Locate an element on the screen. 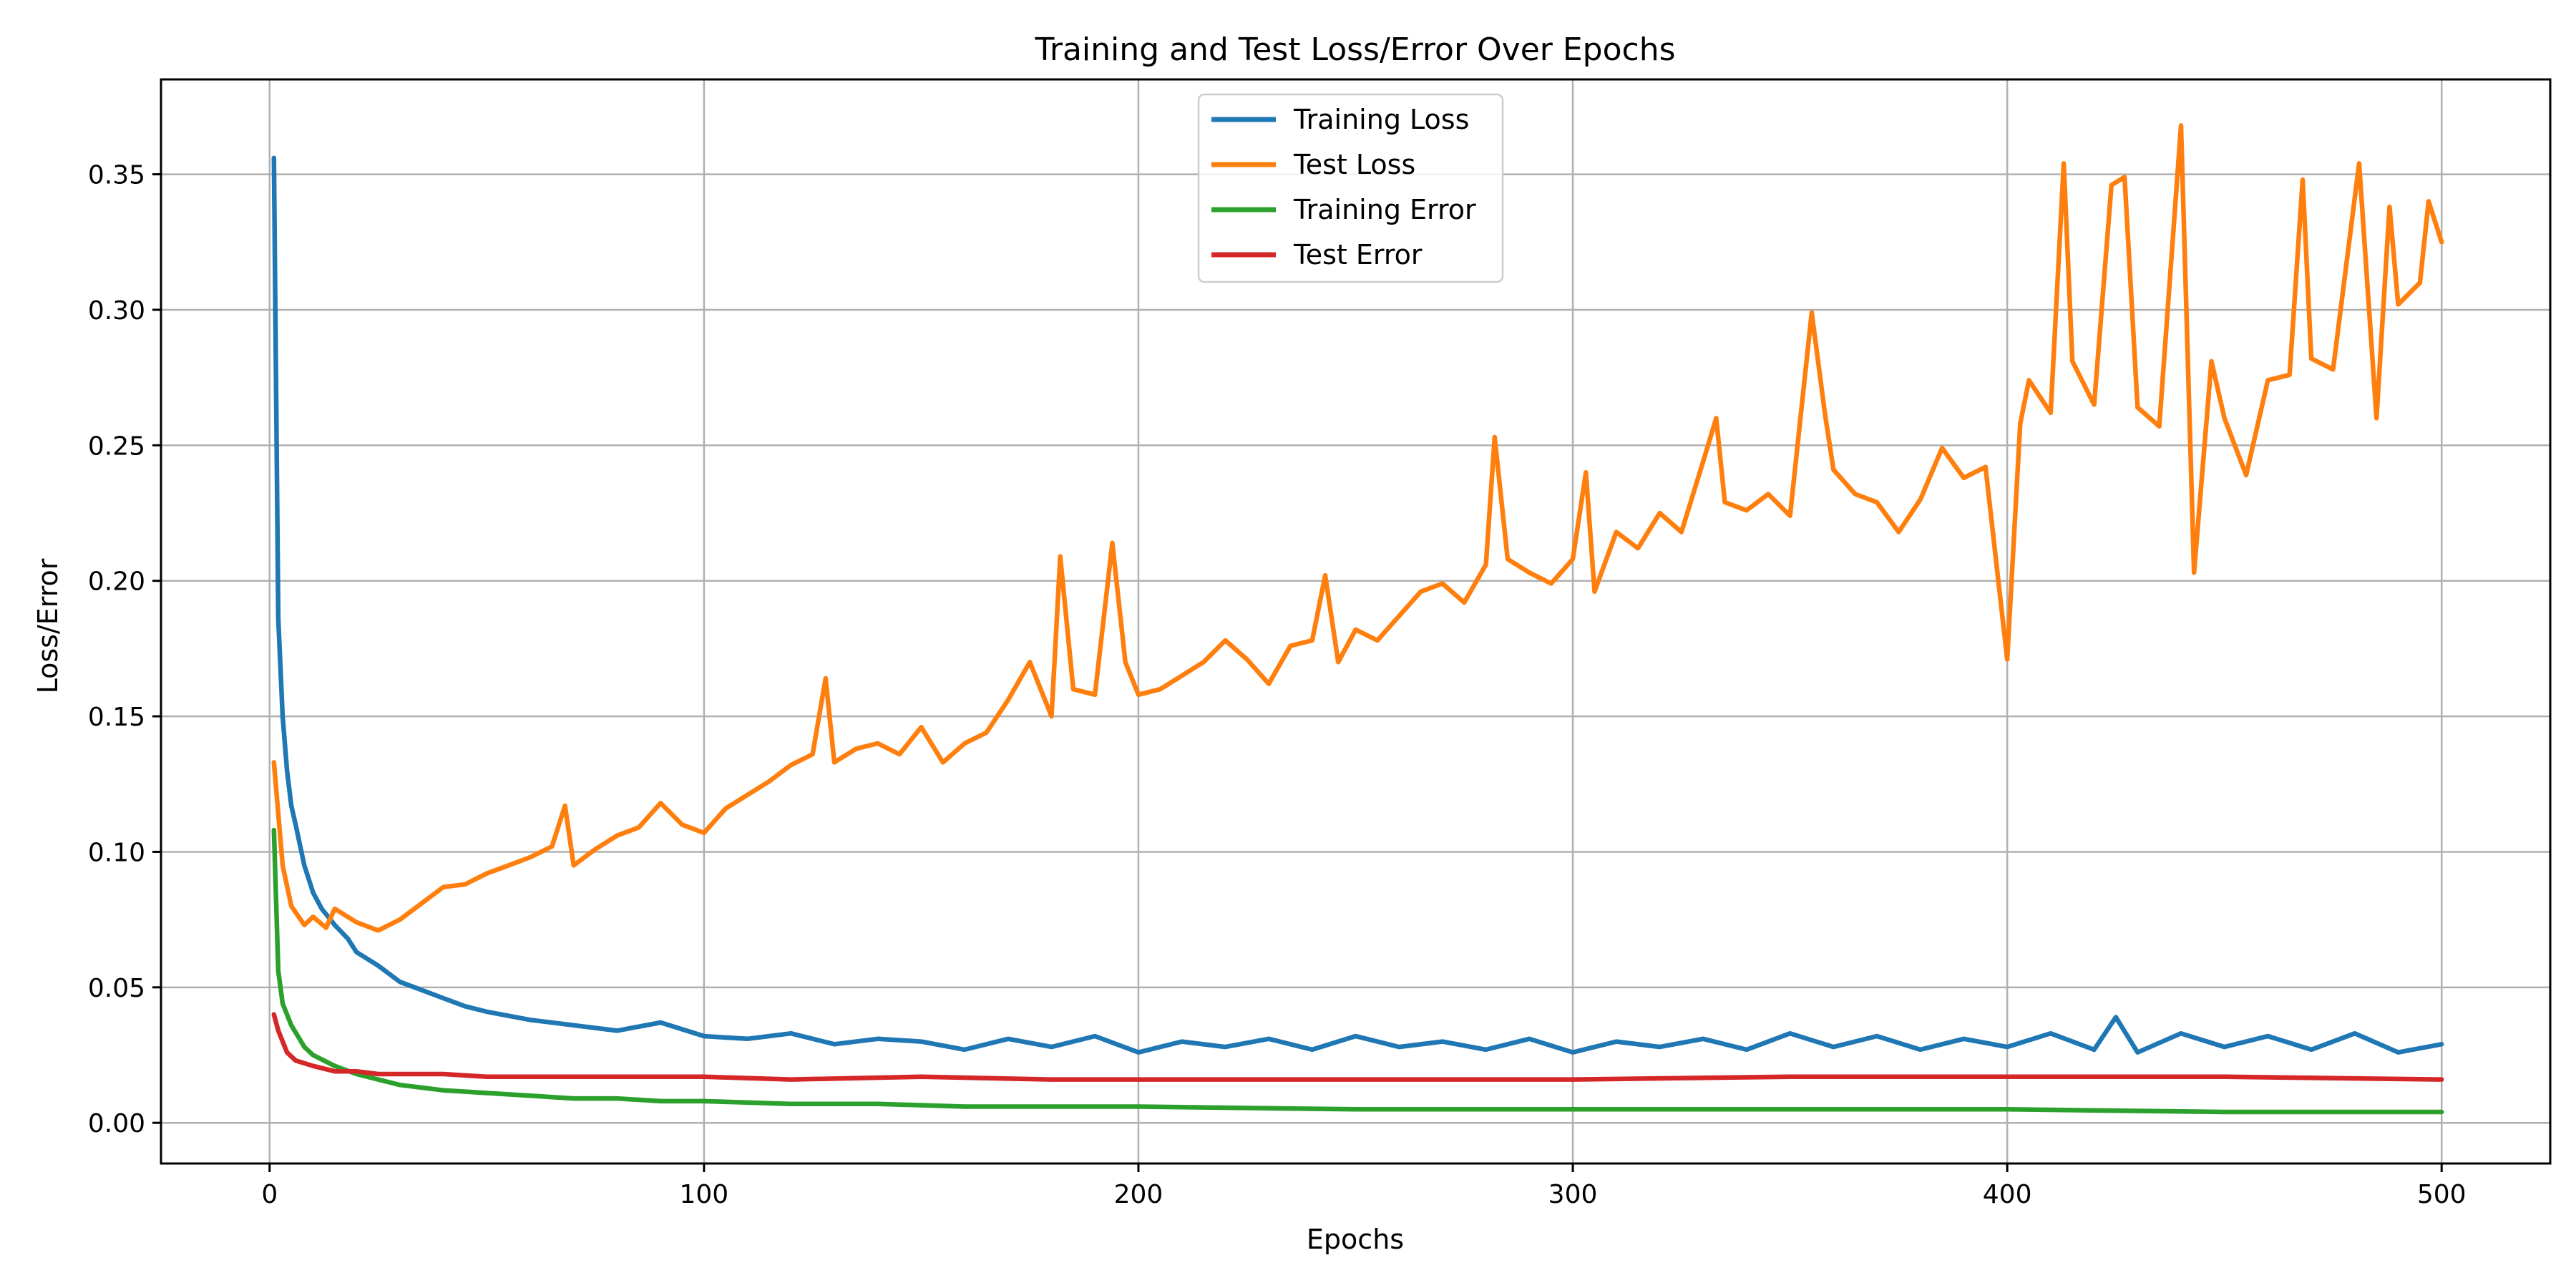  y-tick-label: 0.00 is located at coordinates (116, 1123).